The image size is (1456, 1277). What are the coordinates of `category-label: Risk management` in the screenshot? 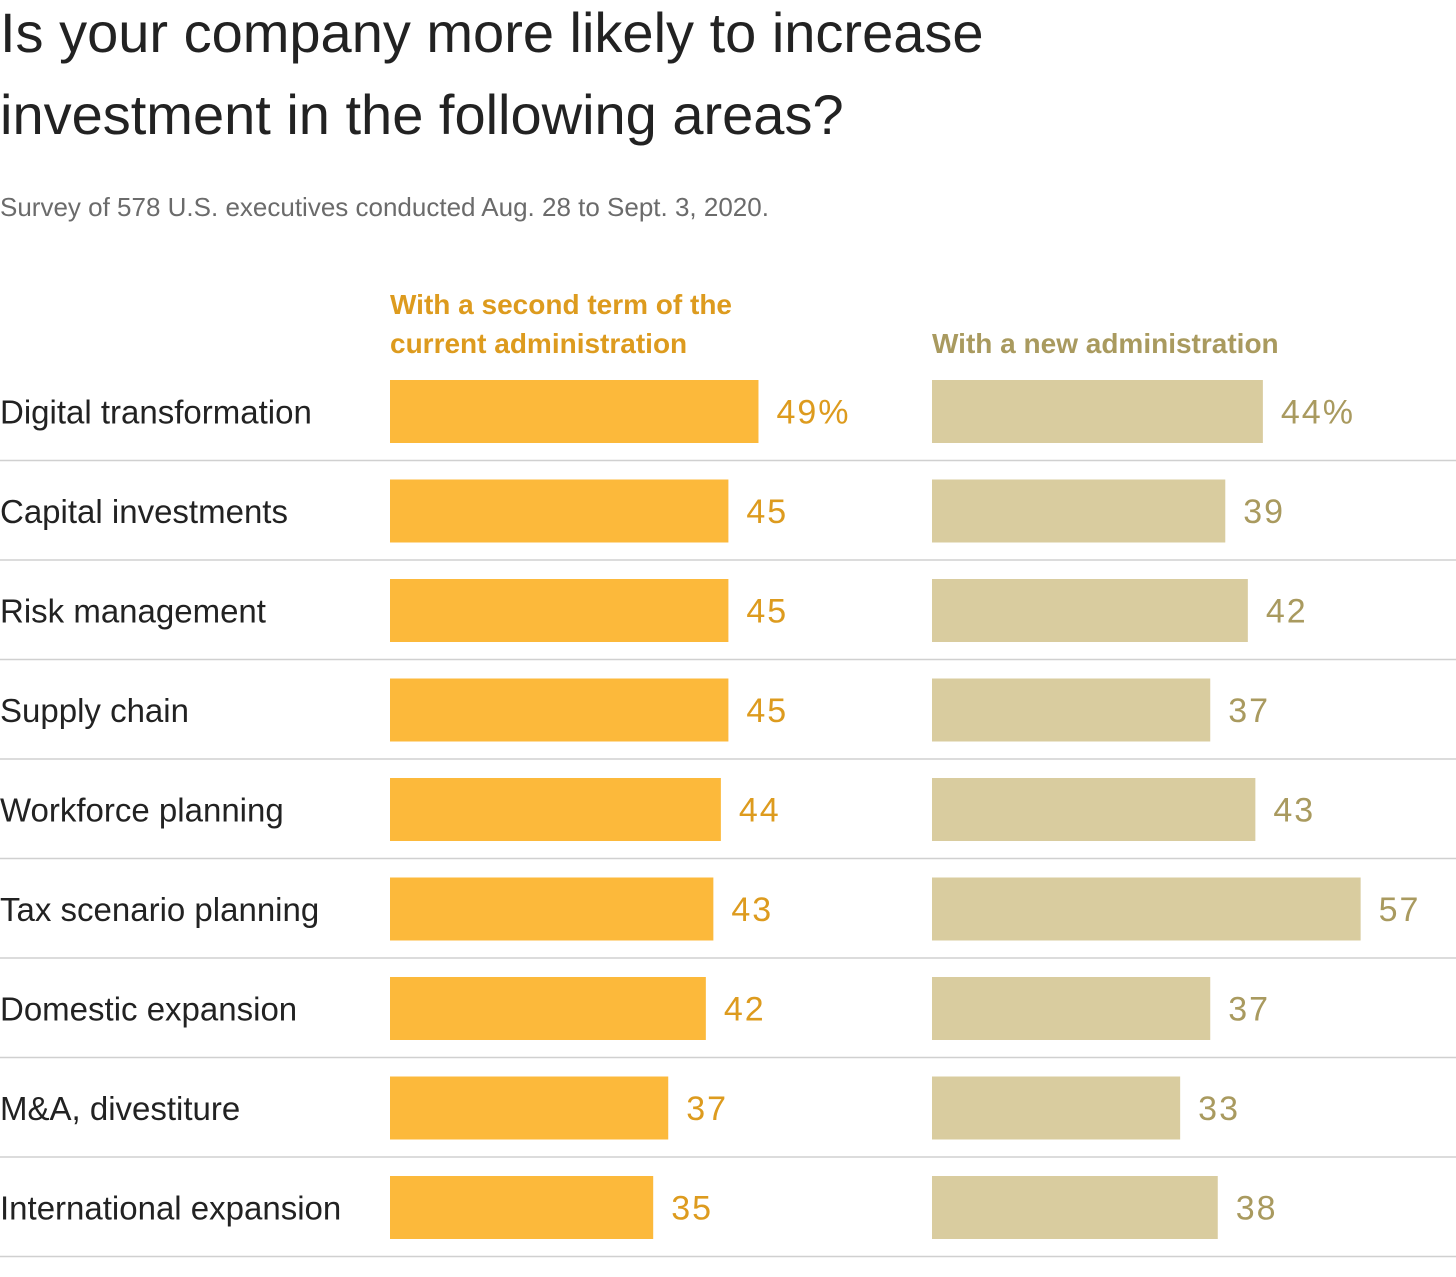 It's located at (133, 611).